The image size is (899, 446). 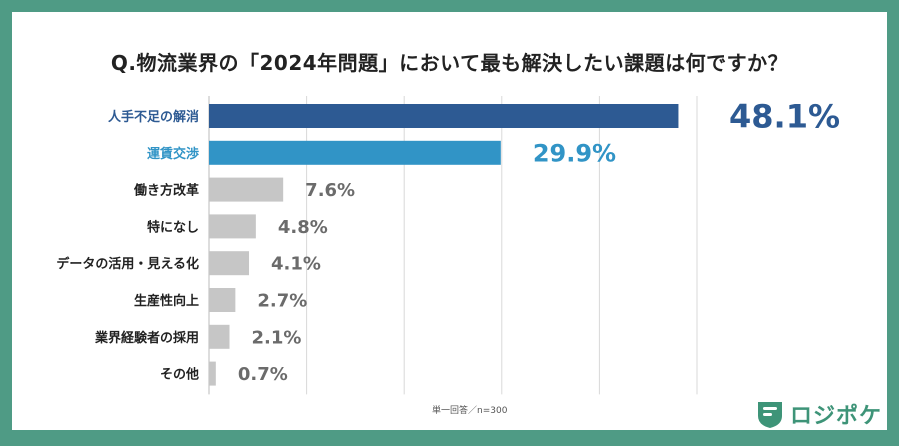 I want to click on tick-label: データの活用・見える化, so click(x=127, y=264).